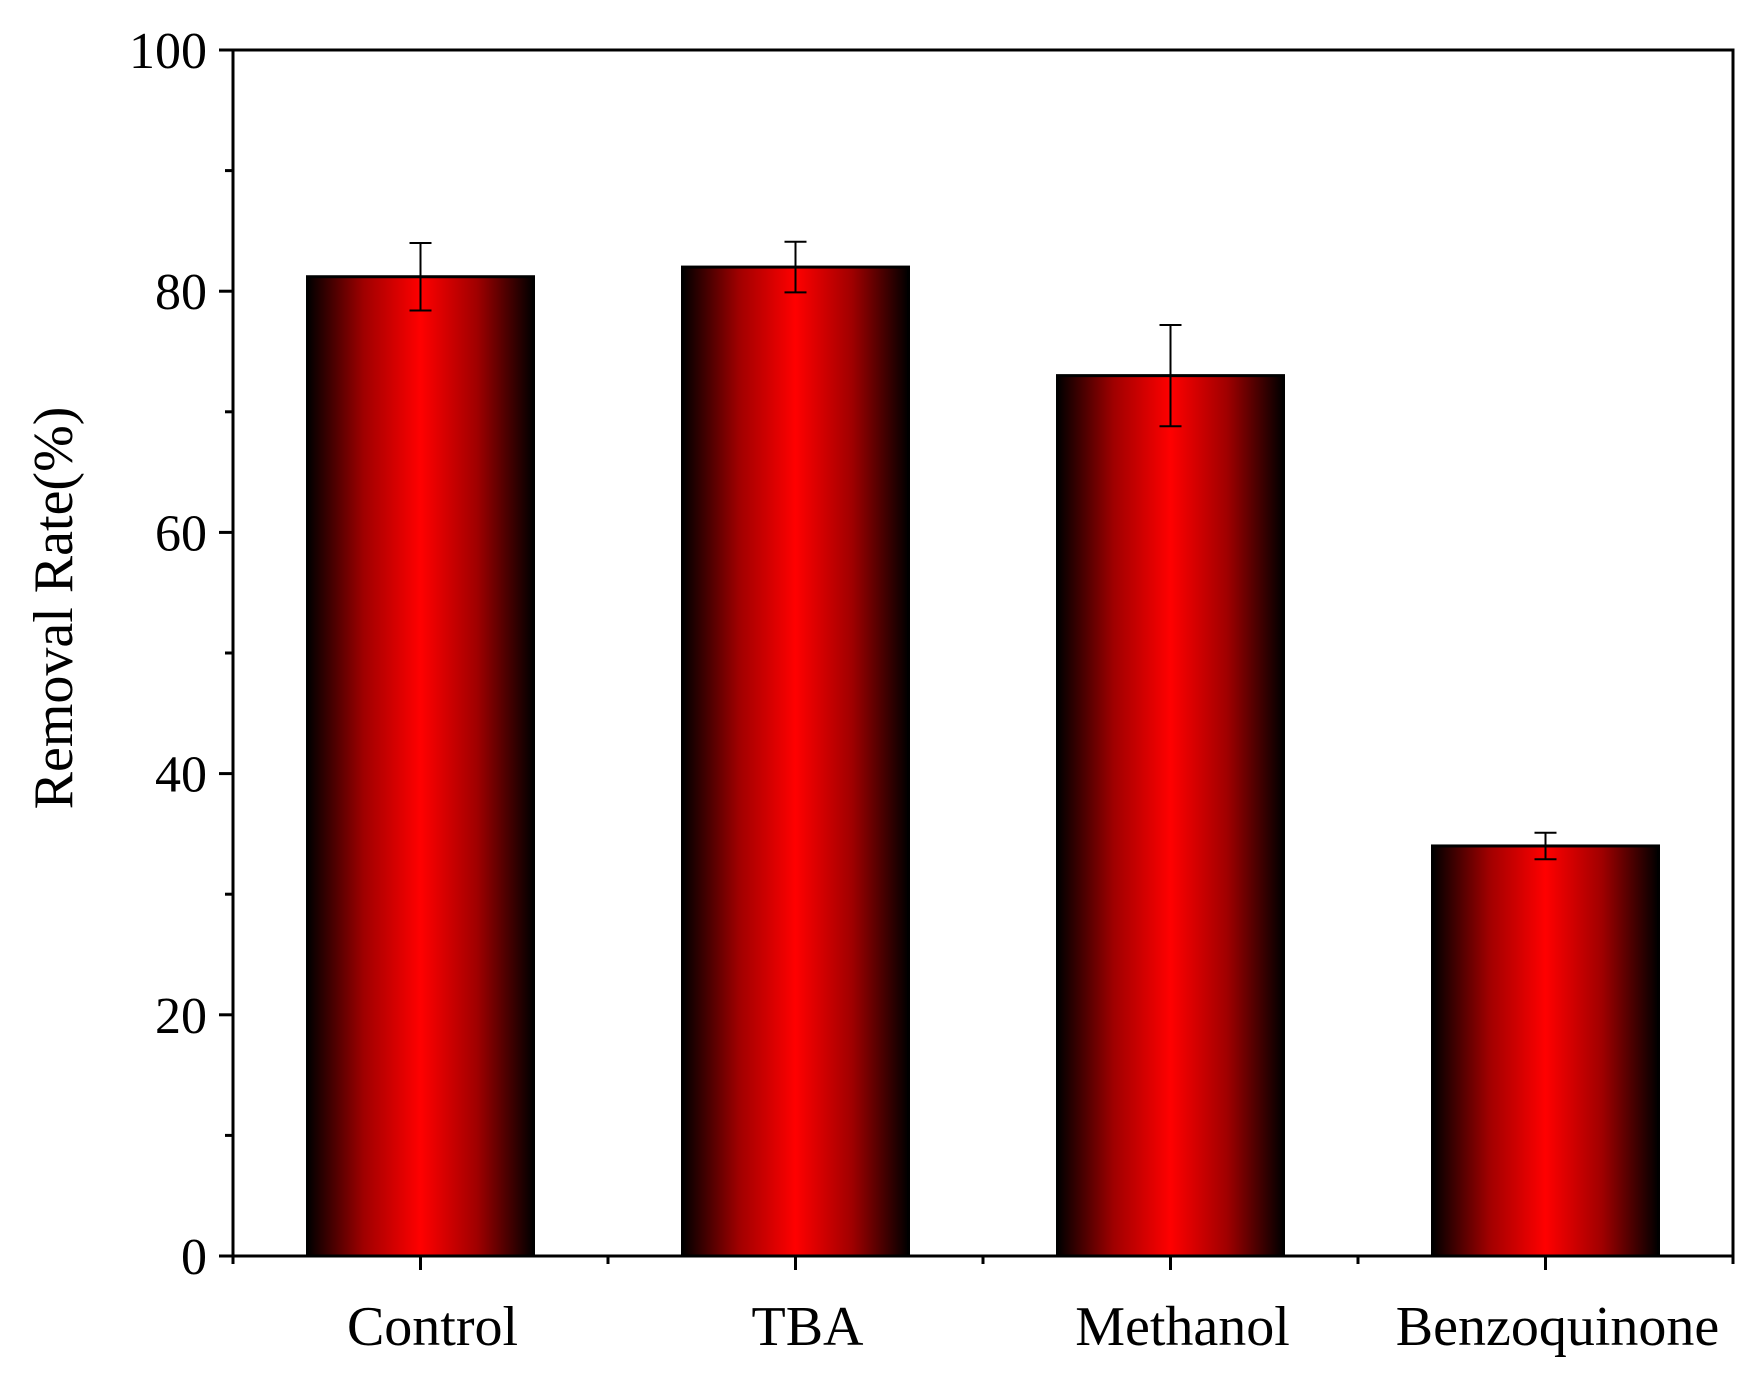 The image size is (1748, 1376). Describe the element at coordinates (420, 766) in the screenshot. I see `bar-control` at that location.